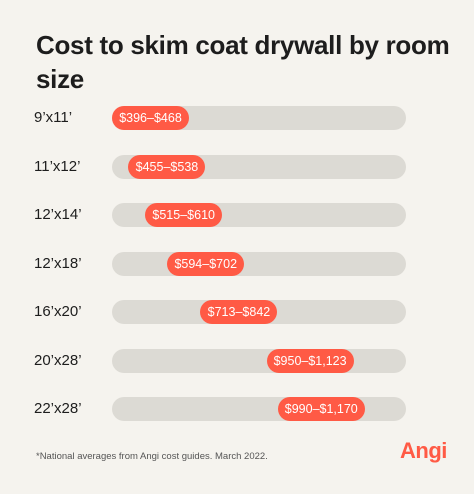  Describe the element at coordinates (184, 215) in the screenshot. I see `range-bar: $515–$610` at that location.